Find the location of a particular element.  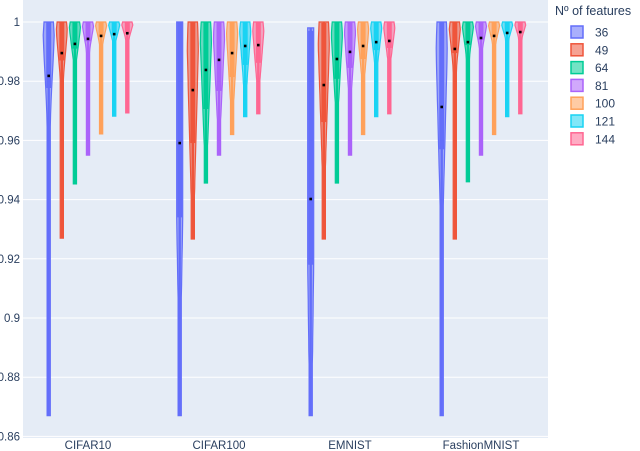

legend-label: 49 is located at coordinates (602, 50).